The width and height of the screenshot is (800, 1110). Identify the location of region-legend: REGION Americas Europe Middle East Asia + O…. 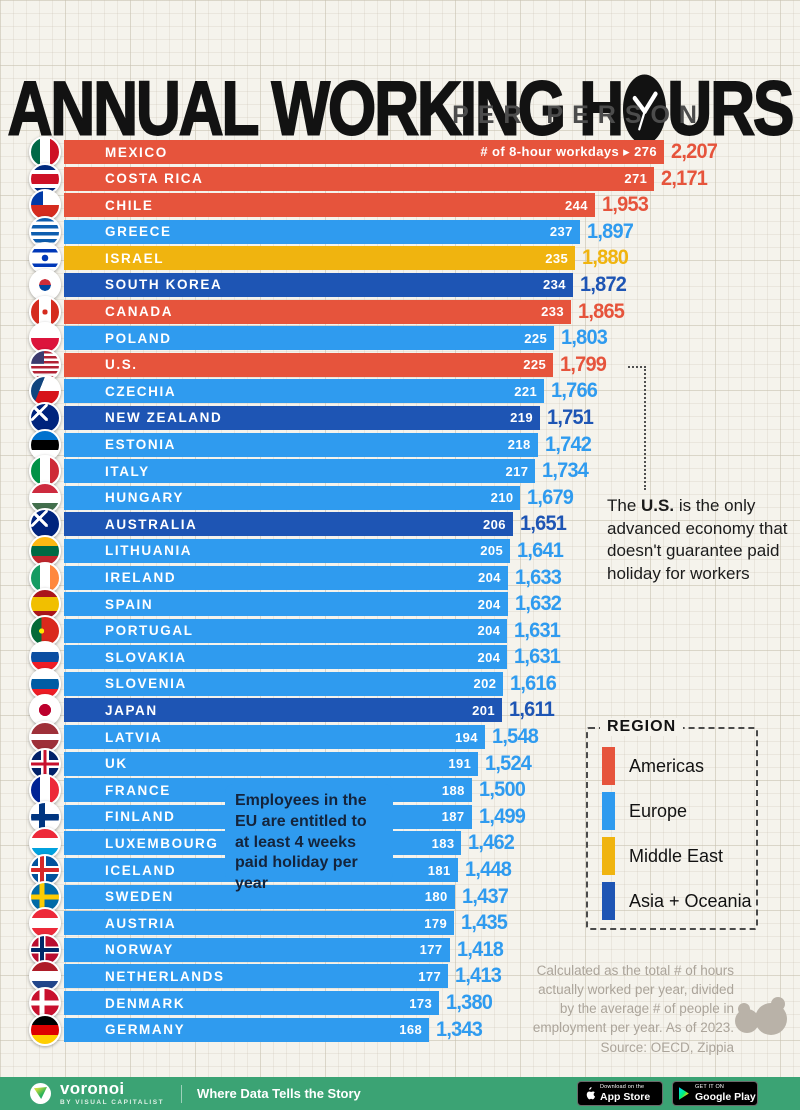
(672, 824).